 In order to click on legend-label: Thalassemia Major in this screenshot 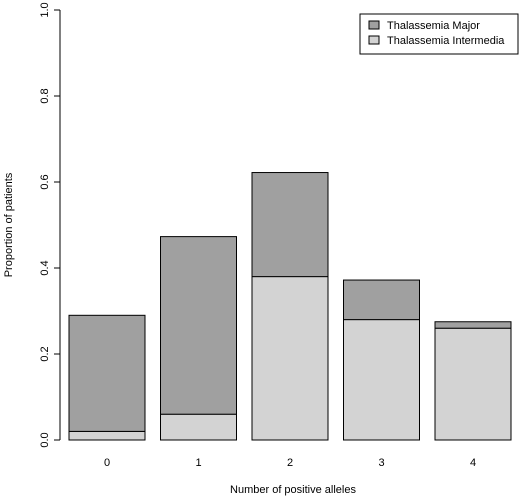, I will do `click(433, 26)`.